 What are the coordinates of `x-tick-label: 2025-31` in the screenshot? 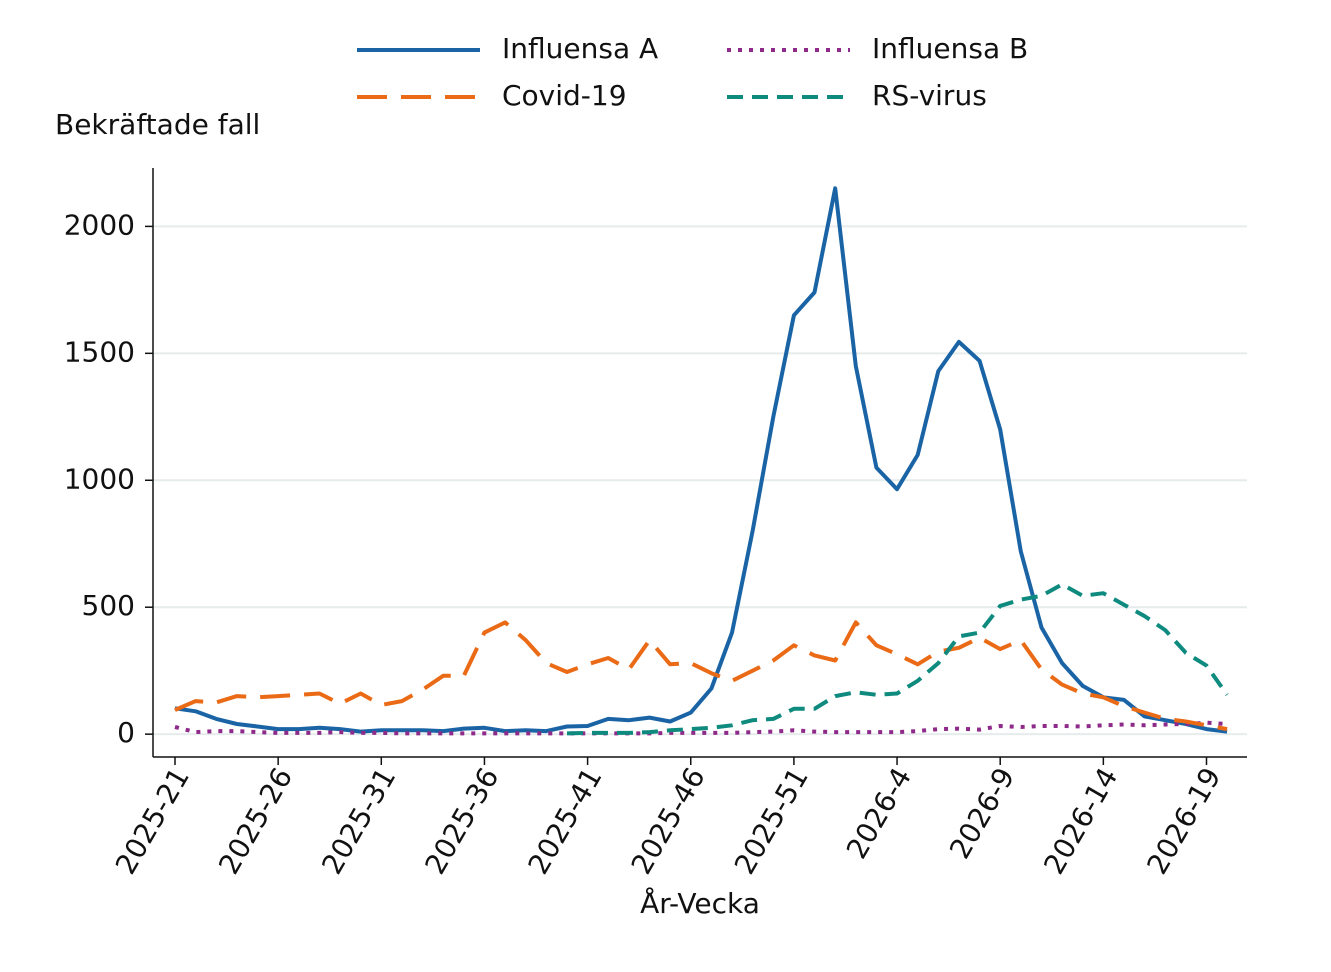 It's located at (358, 821).